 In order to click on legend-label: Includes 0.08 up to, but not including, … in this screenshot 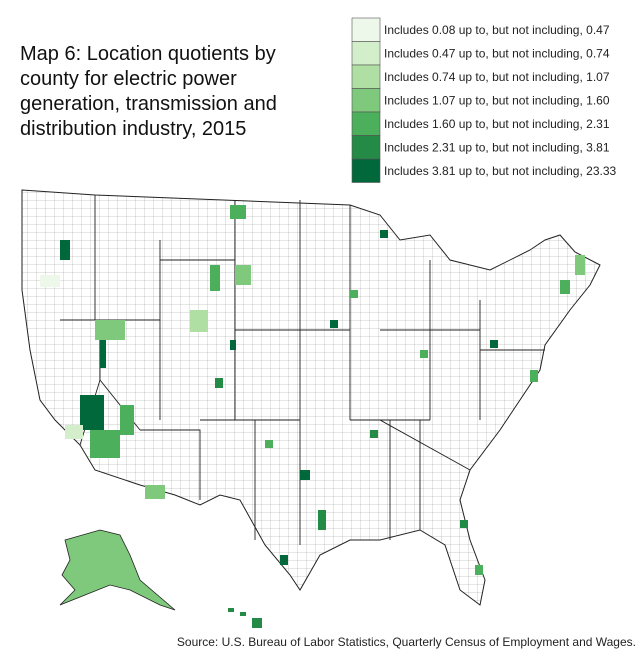, I will do `click(497, 30)`.